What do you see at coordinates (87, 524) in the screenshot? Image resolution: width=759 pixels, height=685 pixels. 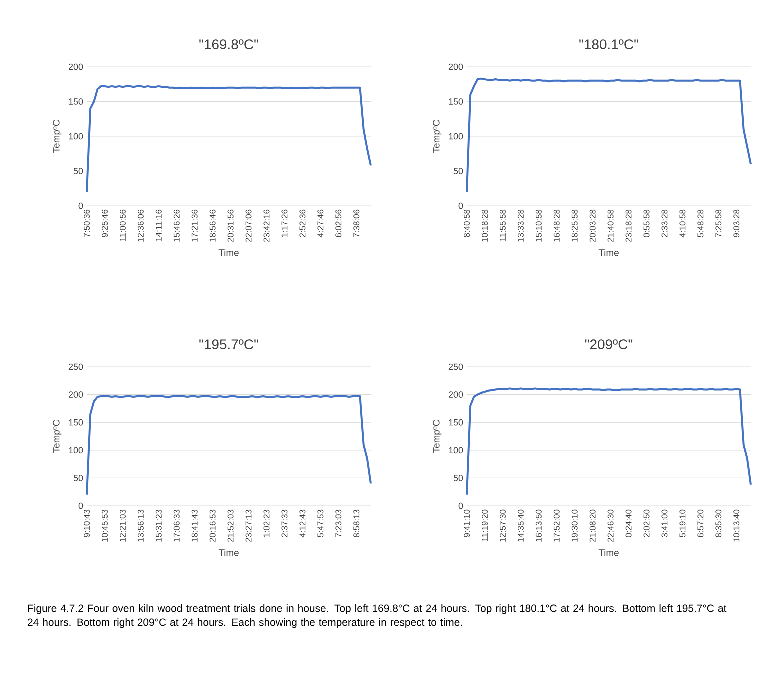 I see `x-tick-label: 9:10:43` at bounding box center [87, 524].